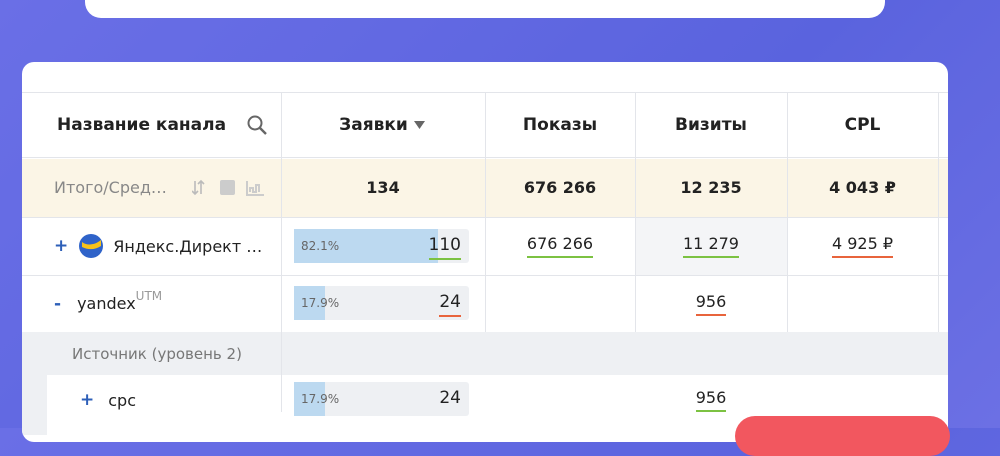 The image size is (1000, 456). What do you see at coordinates (230, 188) in the screenshot?
I see `totals-icons` at bounding box center [230, 188].